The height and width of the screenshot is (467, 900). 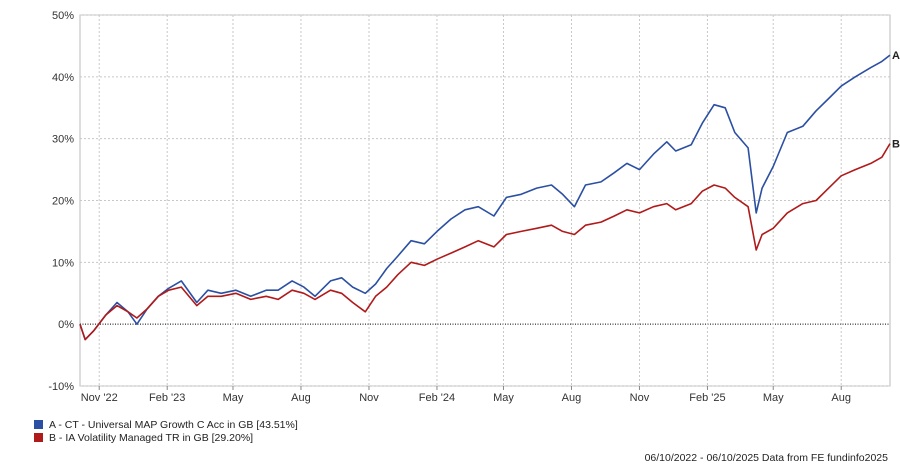 I want to click on legend-swatch-b, so click(x=38, y=437).